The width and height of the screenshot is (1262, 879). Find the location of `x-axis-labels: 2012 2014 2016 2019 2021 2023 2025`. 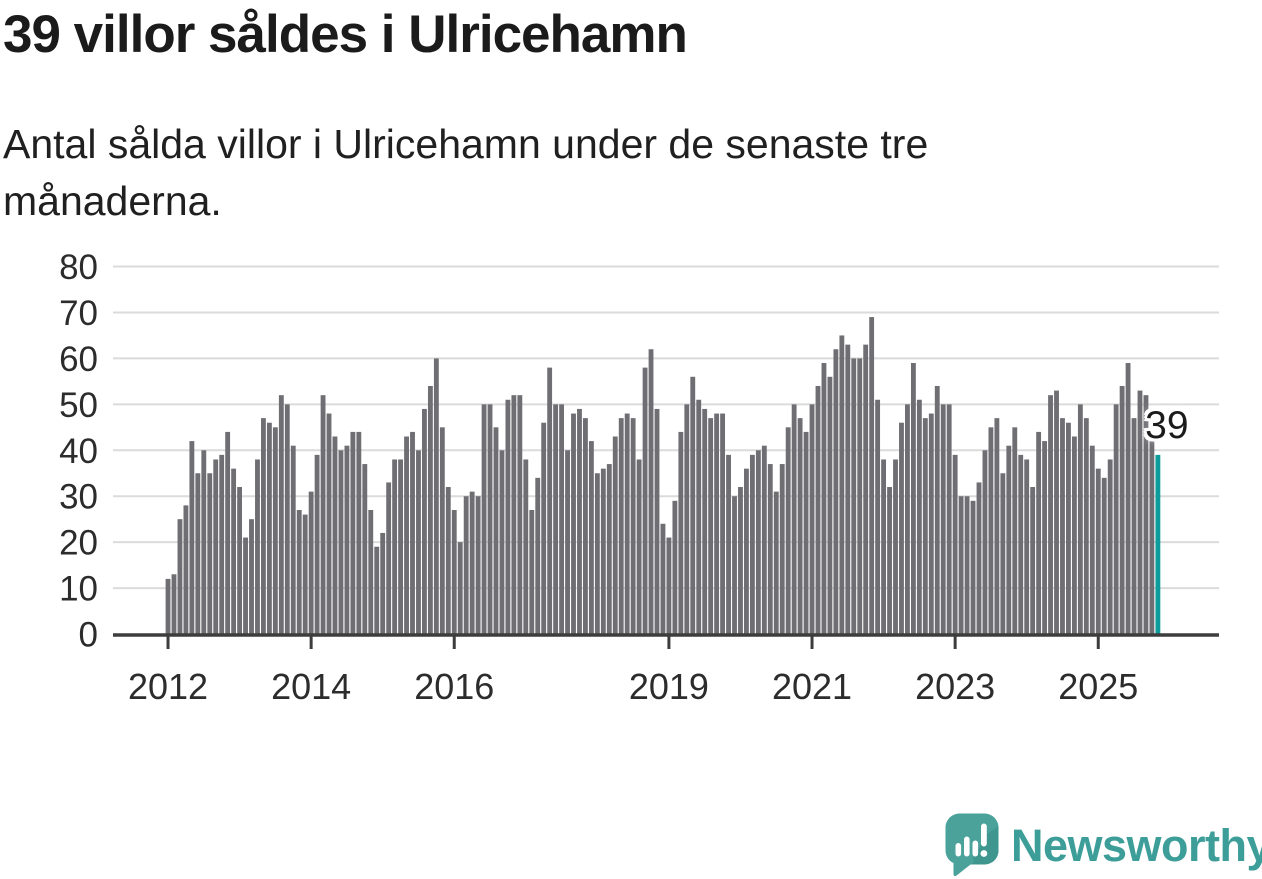

x-axis-labels: 2012 2014 2016 2019 2021 2023 2025 is located at coordinates (633, 671).